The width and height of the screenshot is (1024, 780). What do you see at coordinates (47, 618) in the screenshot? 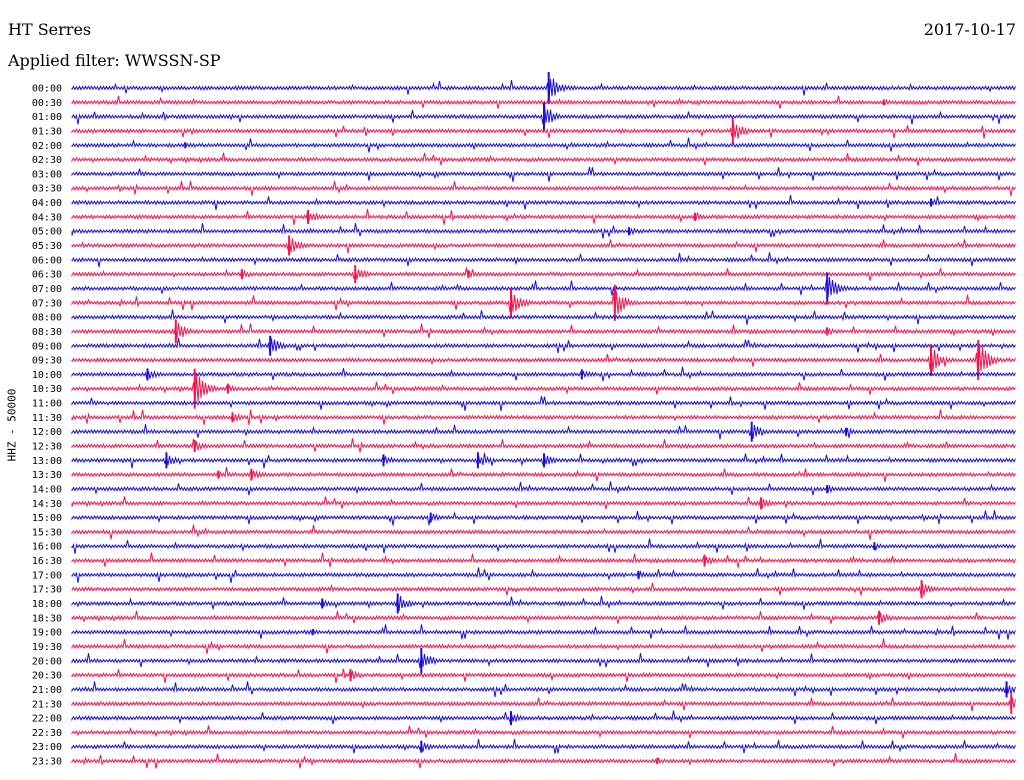
I see `time-tick-label: 18:30` at bounding box center [47, 618].